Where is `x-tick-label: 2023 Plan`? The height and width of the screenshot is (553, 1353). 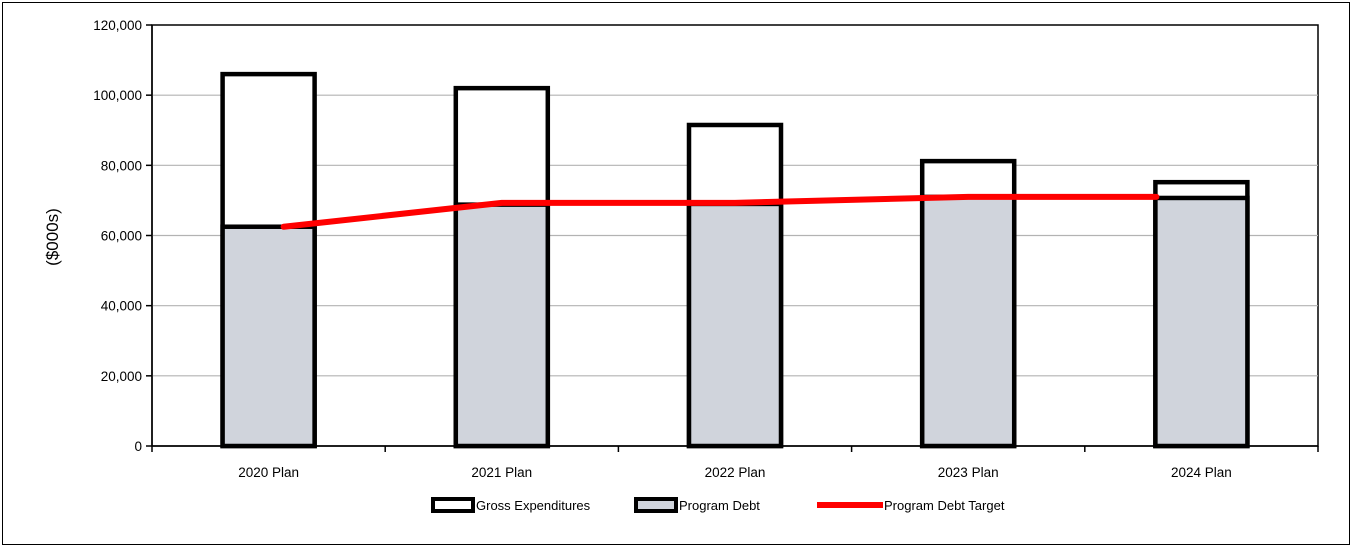 x-tick-label: 2023 Plan is located at coordinates (968, 472).